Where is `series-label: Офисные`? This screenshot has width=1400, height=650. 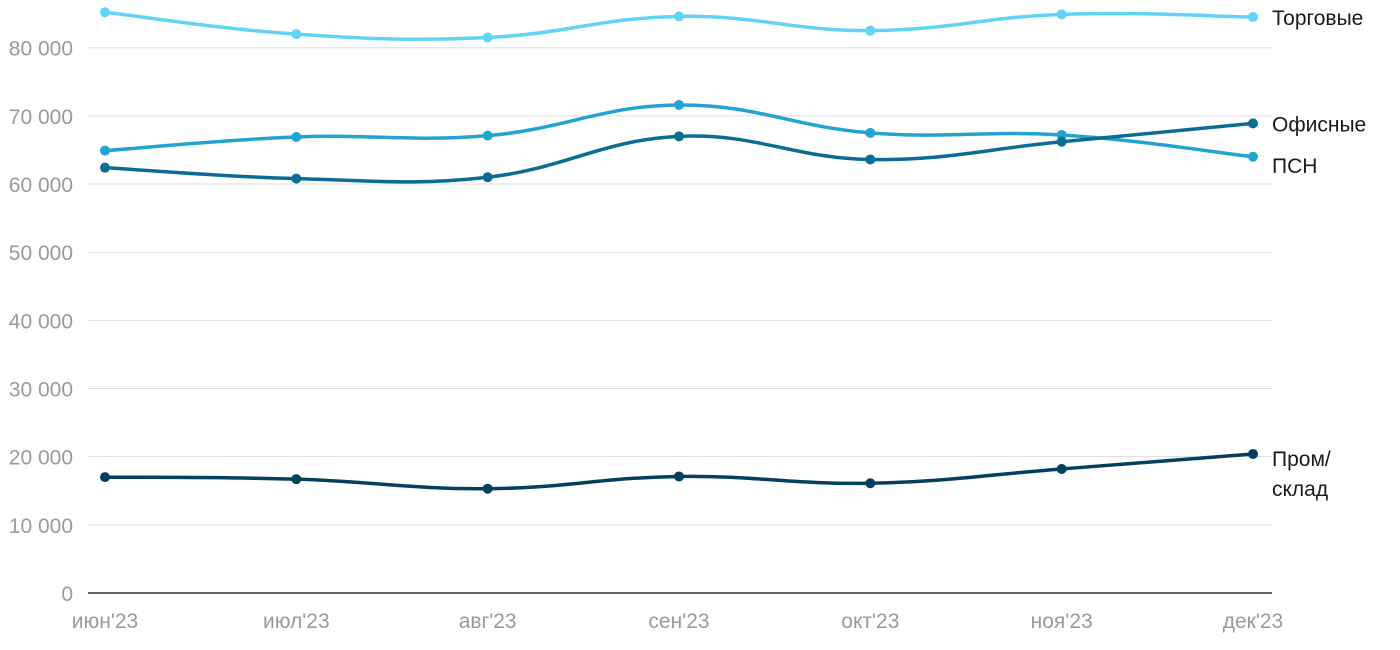
series-label: Офисные is located at coordinates (1319, 124).